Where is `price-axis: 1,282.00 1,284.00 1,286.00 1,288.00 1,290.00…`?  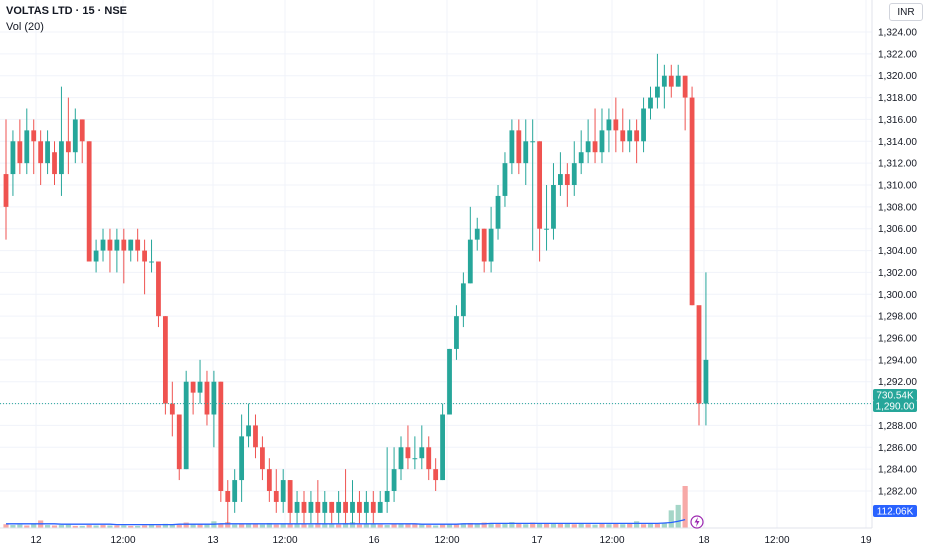 price-axis: 1,282.00 1,284.00 1,286.00 1,288.00 1,290.00… is located at coordinates (897, 263).